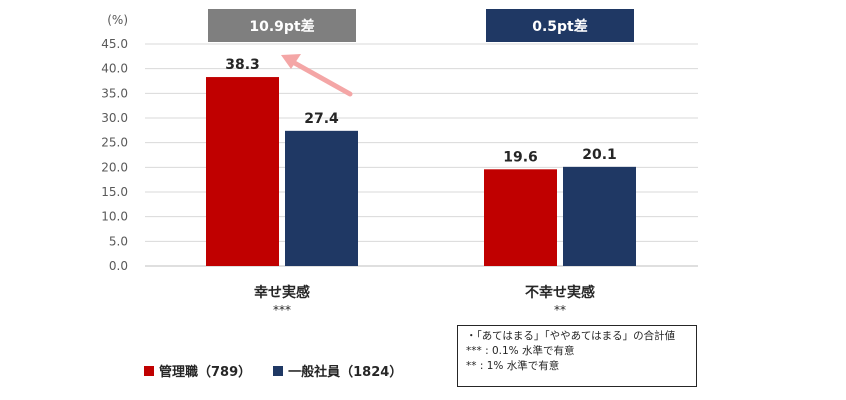  I want to click on y-axis-unit-label: (%), so click(117, 20).